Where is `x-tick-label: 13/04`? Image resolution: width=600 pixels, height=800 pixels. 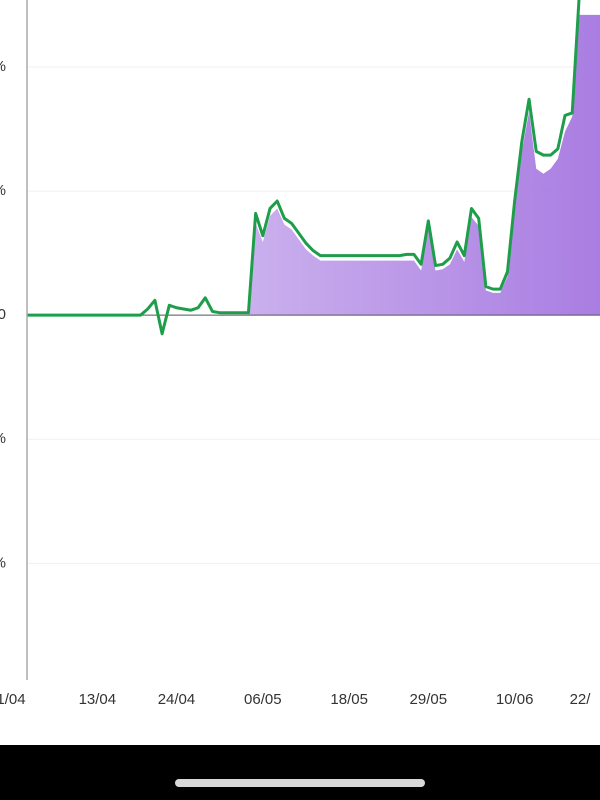
x-tick-label: 13/04 is located at coordinates (98, 699).